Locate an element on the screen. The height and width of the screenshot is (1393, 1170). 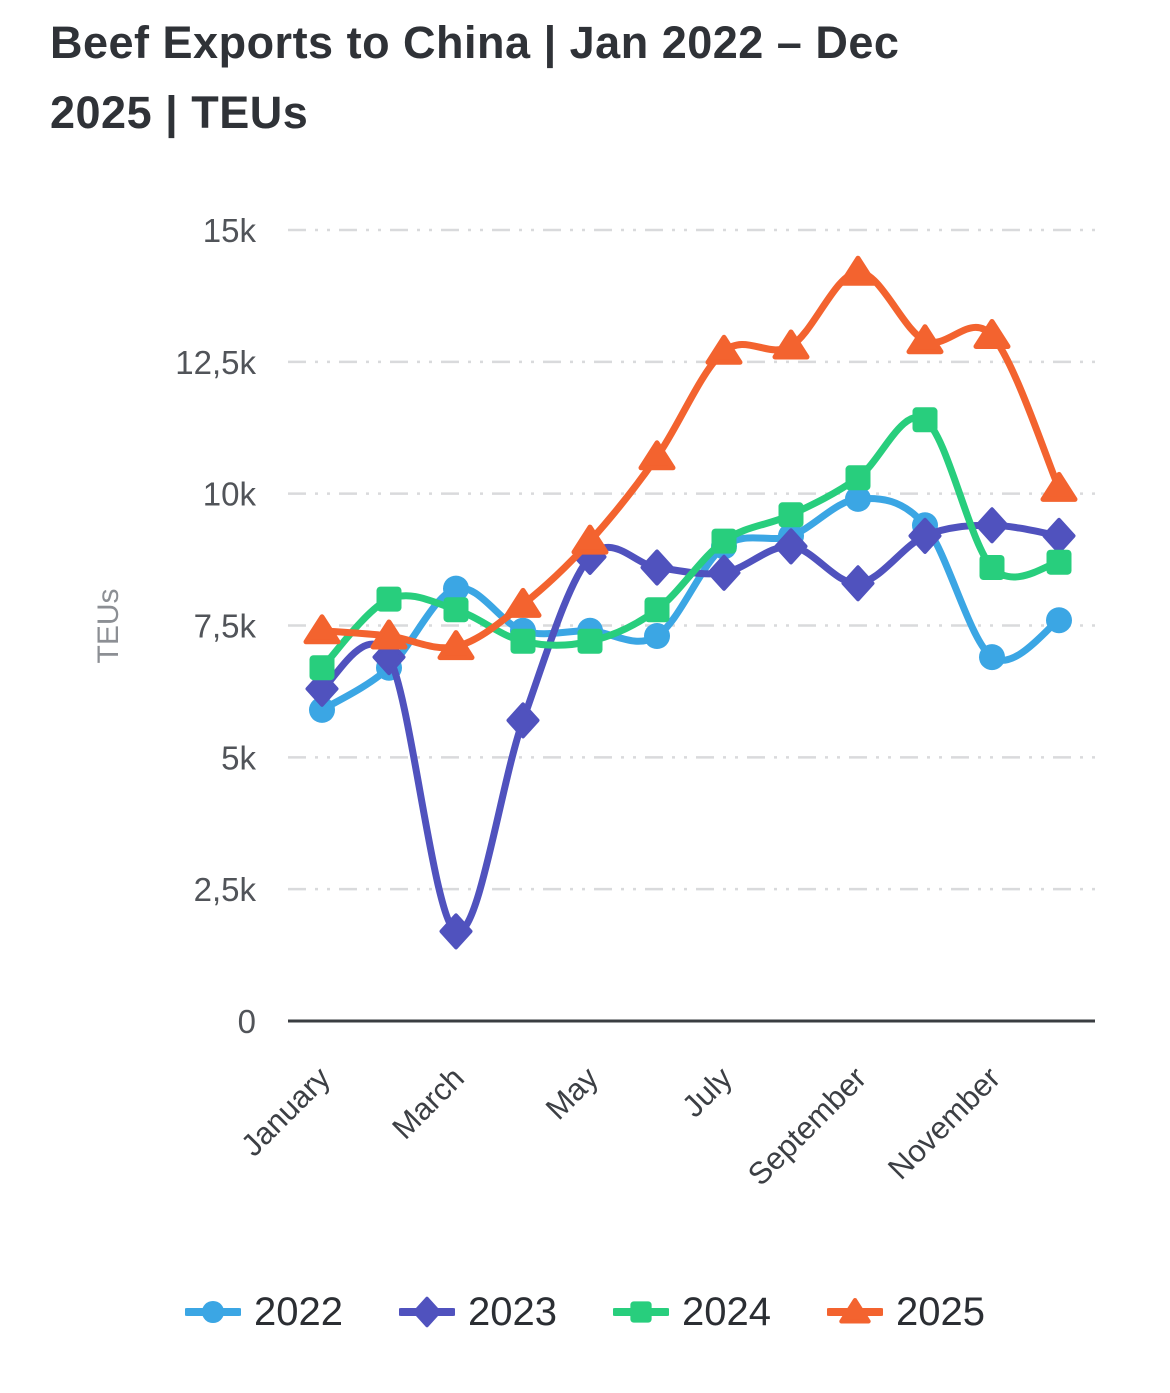
page-title-line-2: 2025 | TEUs is located at coordinates (179, 112).